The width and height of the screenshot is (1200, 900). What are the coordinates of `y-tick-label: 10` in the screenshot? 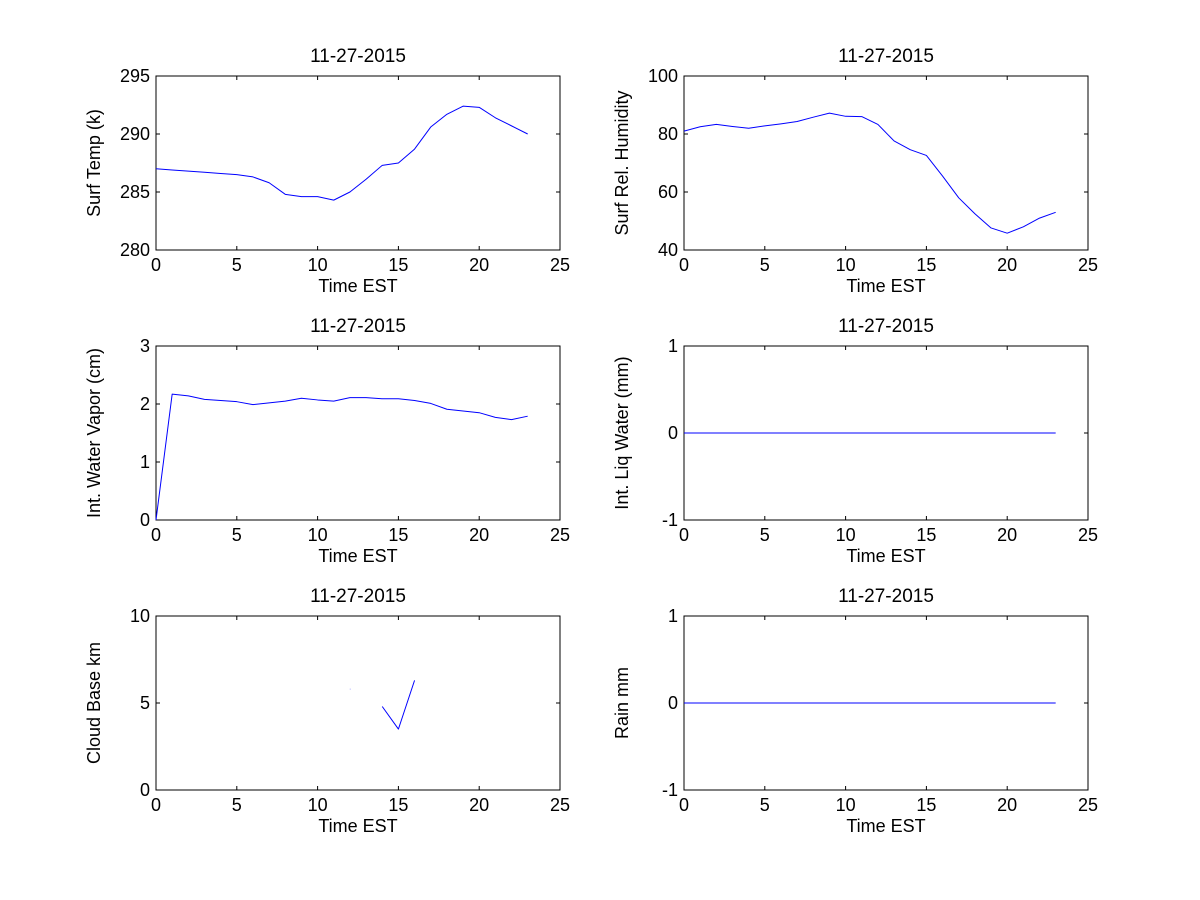 It's located at (140, 616).